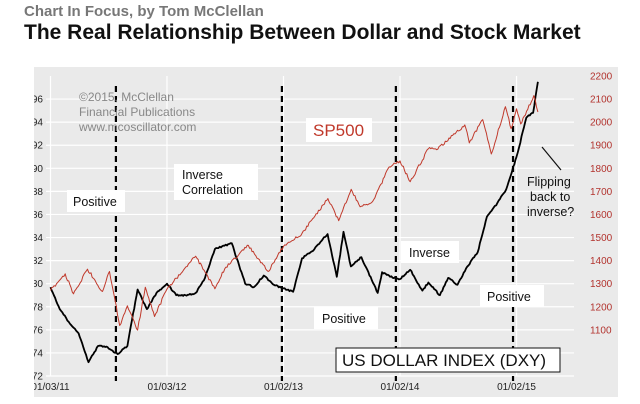  What do you see at coordinates (38, 123) in the screenshot?
I see `left-tick-label: 94` at bounding box center [38, 123].